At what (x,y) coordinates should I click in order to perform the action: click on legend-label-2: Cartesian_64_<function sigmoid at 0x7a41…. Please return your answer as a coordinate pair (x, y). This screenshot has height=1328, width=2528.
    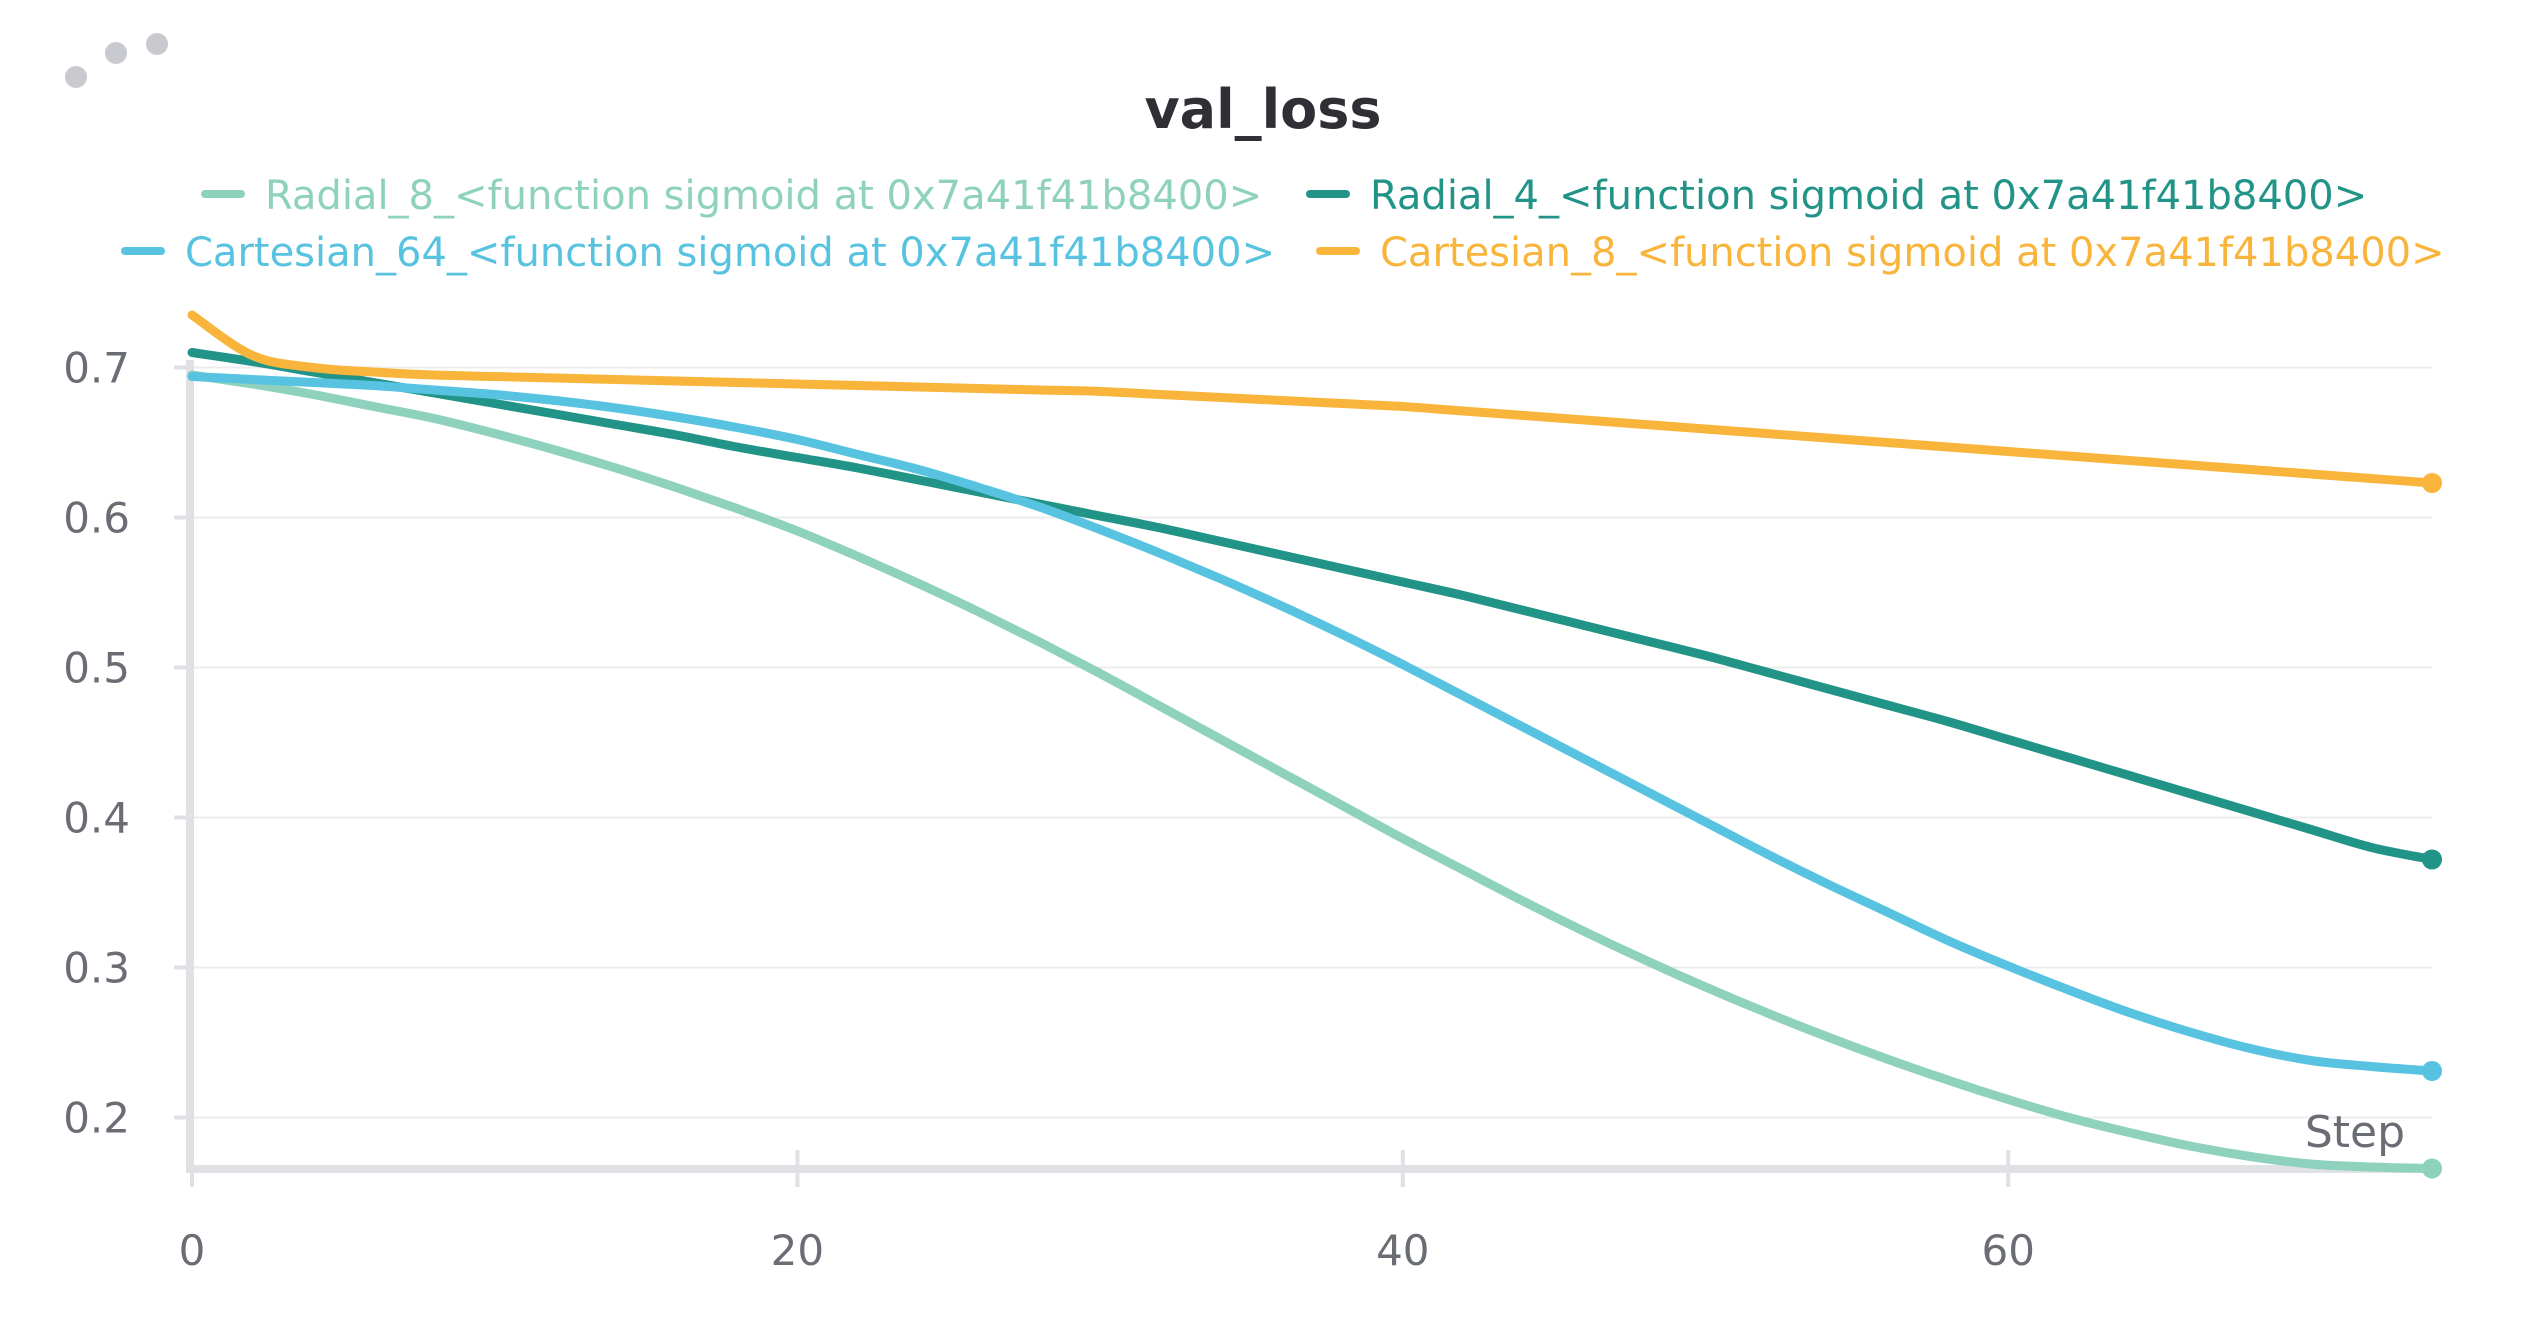
    Looking at the image, I should click on (730, 253).